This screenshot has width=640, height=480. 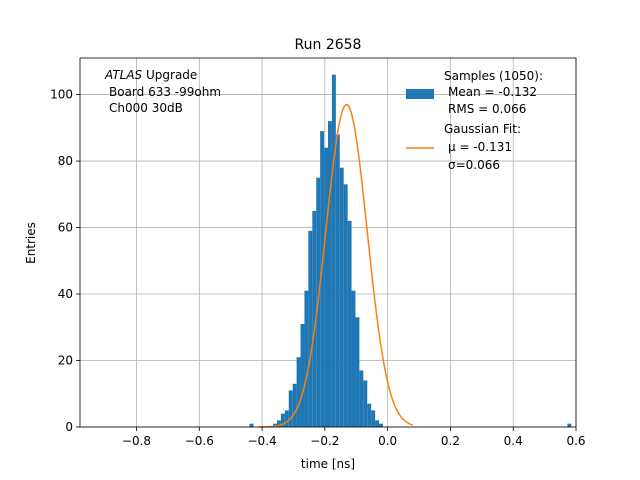 What do you see at coordinates (420, 94) in the screenshot?
I see `legend-hist-swatch` at bounding box center [420, 94].